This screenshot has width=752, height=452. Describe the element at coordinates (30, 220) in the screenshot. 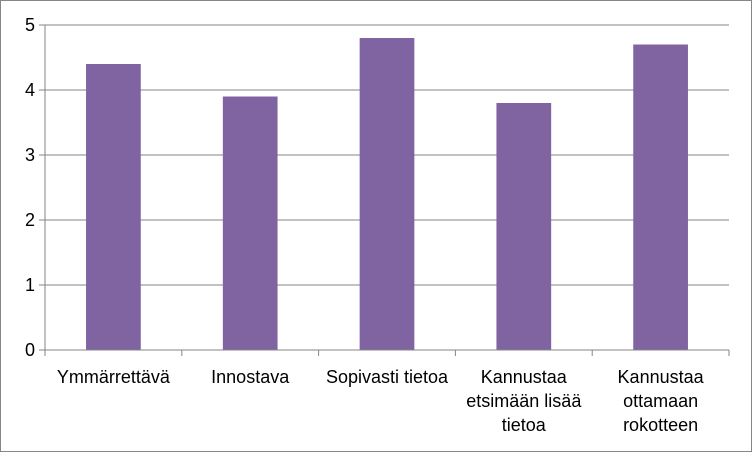

I see `y-tick-label: 2` at that location.